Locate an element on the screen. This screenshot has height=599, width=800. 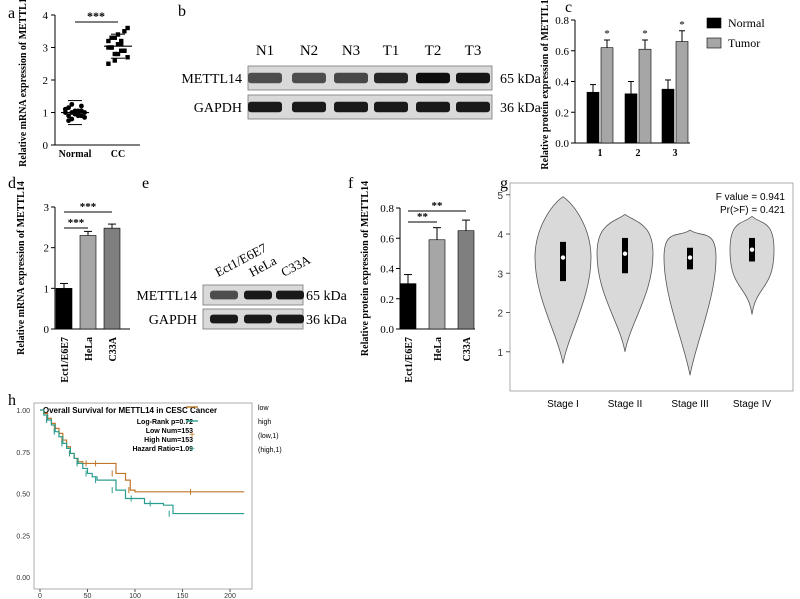
y-tick-label: 0 is located at coordinates (47, 330).